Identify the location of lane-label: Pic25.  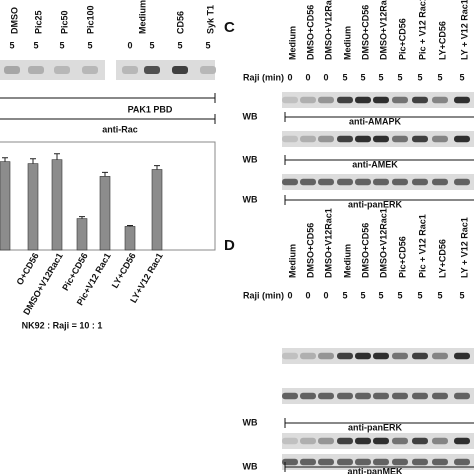
(38, 22).